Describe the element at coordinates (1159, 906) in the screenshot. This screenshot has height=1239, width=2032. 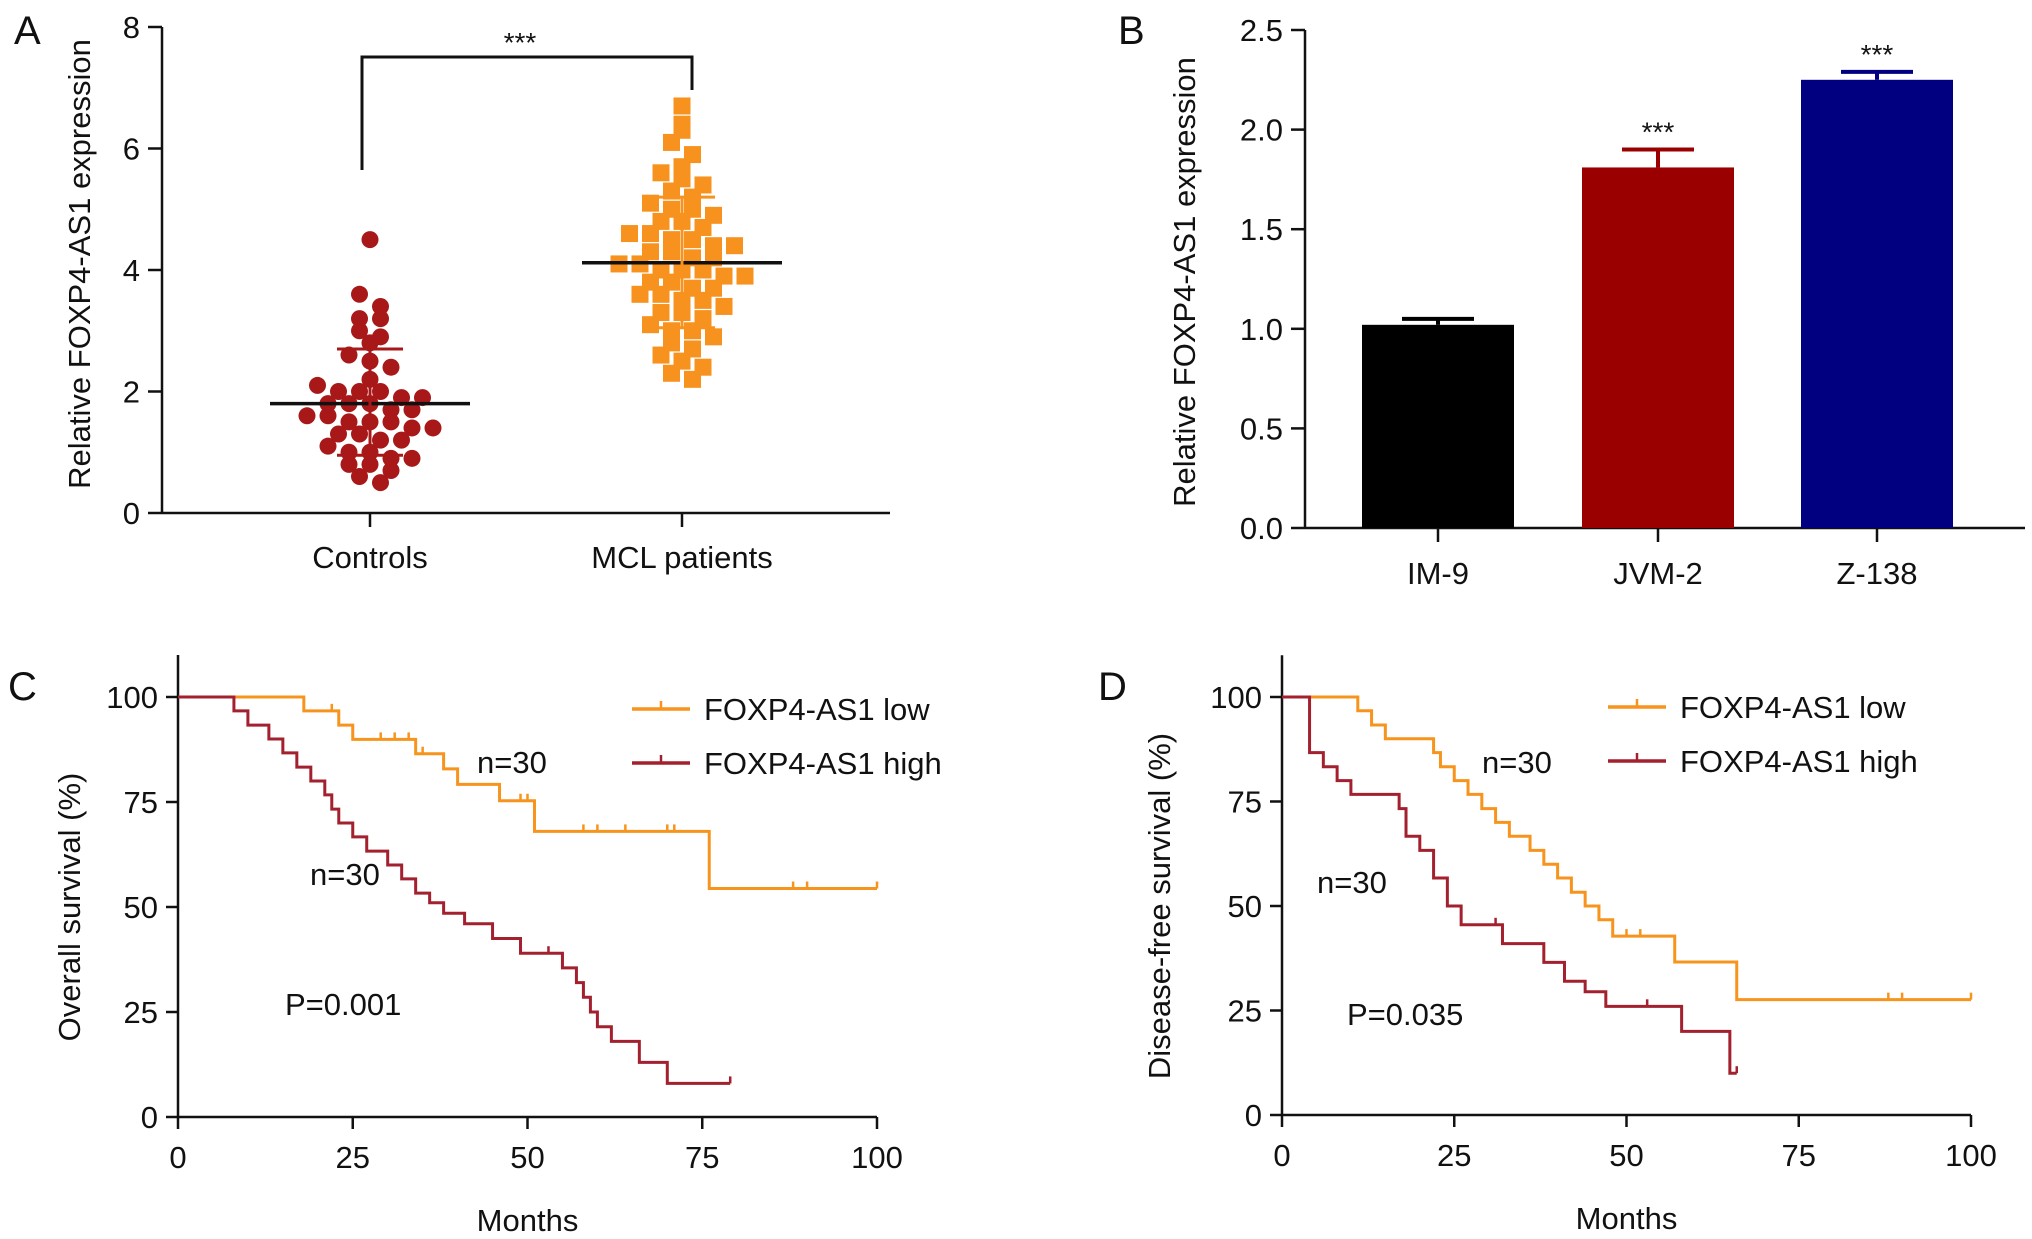
I see `y-axis-title: Disease-free survival (%)` at that location.